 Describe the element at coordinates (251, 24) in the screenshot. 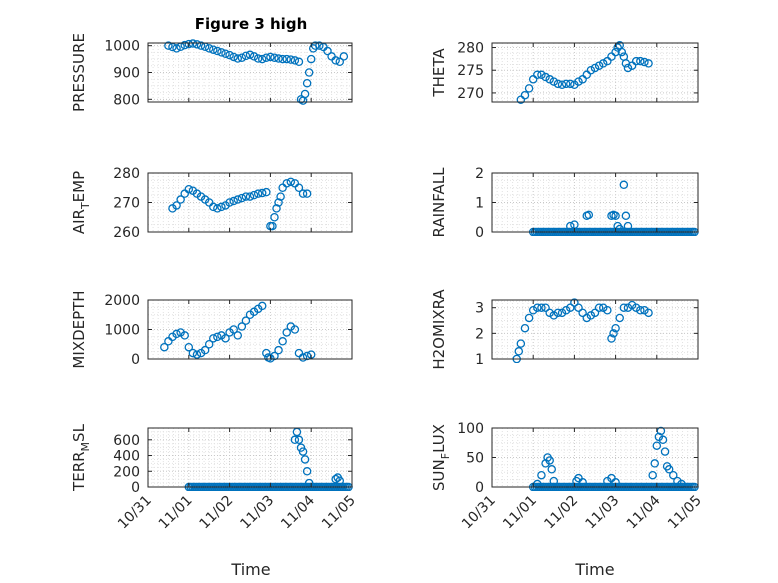

I see `chart-title: Figure 3 high` at that location.